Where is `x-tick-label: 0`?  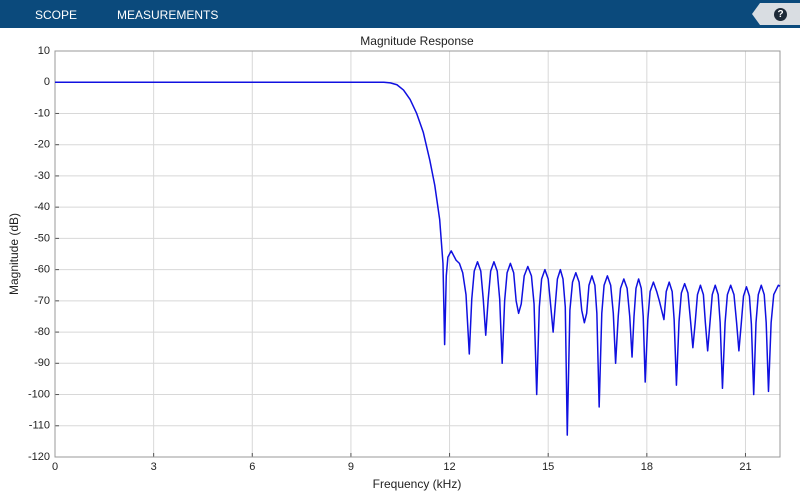
x-tick-label: 0 is located at coordinates (55, 467).